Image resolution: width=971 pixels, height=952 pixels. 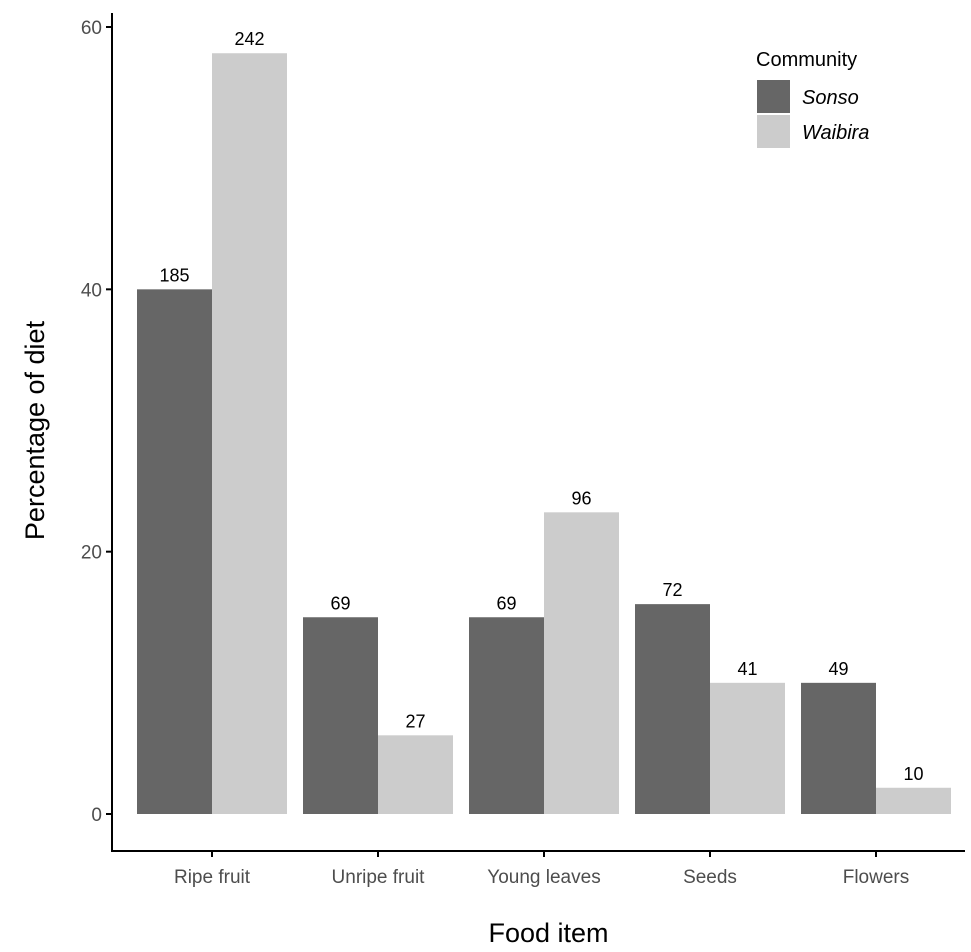 I want to click on bar-value-label: 242, so click(x=249, y=39).